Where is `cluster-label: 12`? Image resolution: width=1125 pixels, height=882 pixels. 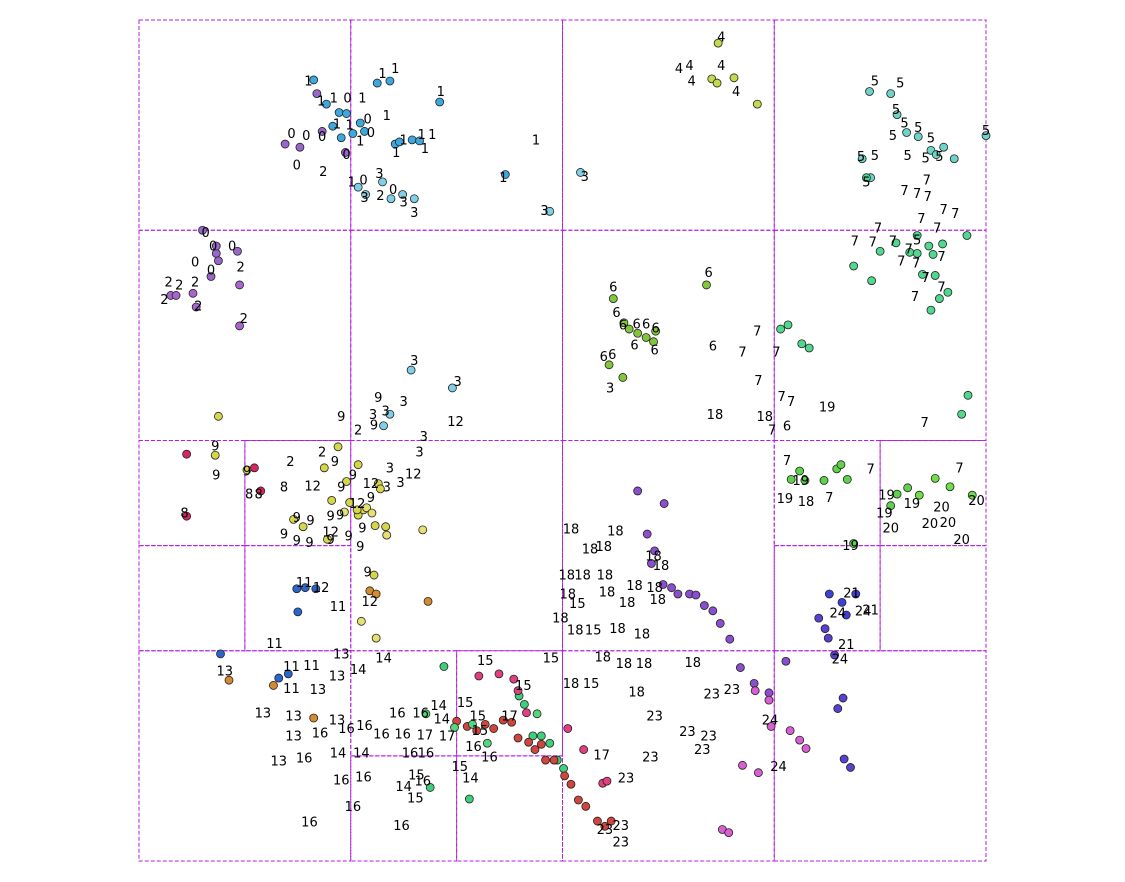 cluster-label: 12 is located at coordinates (413, 475).